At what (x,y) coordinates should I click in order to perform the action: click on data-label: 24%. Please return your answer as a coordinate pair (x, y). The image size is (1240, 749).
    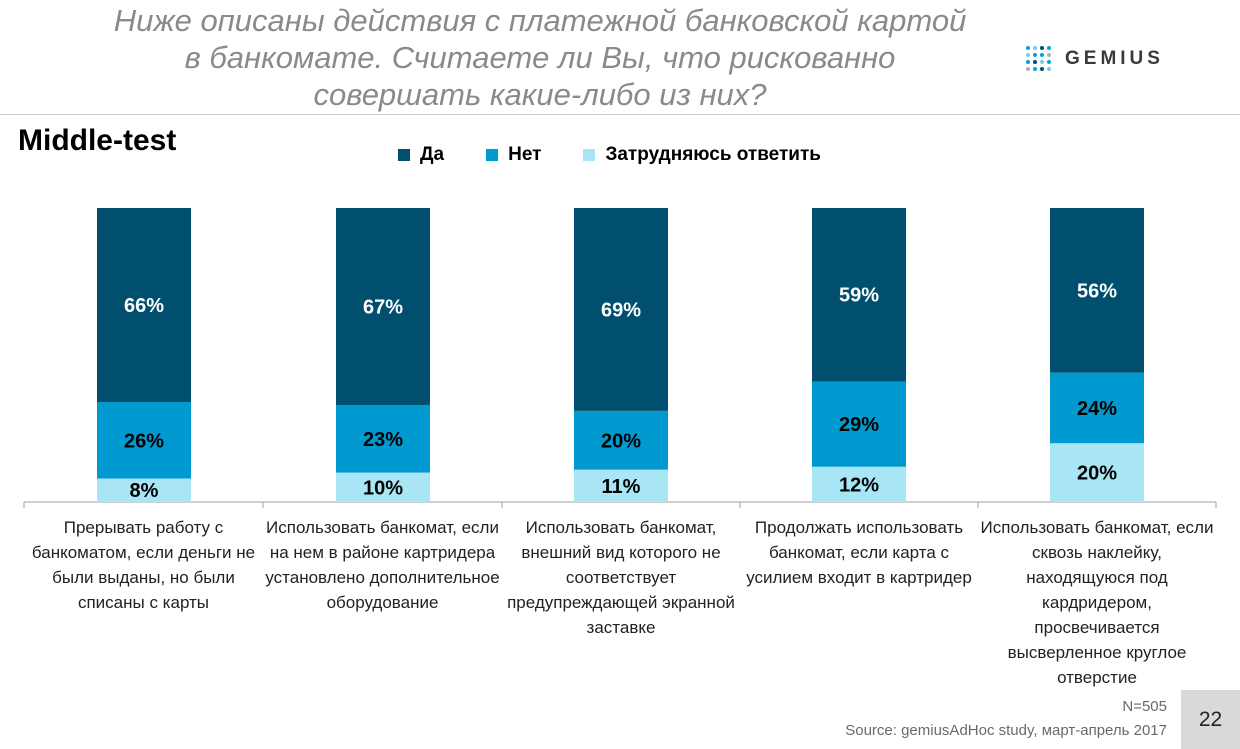
    Looking at the image, I should click on (1097, 409).